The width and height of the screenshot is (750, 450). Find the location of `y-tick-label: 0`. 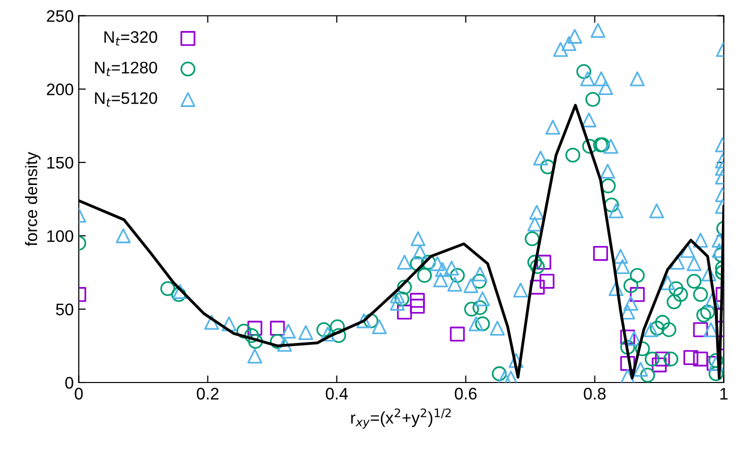

y-tick-label: 0 is located at coordinates (69, 382).